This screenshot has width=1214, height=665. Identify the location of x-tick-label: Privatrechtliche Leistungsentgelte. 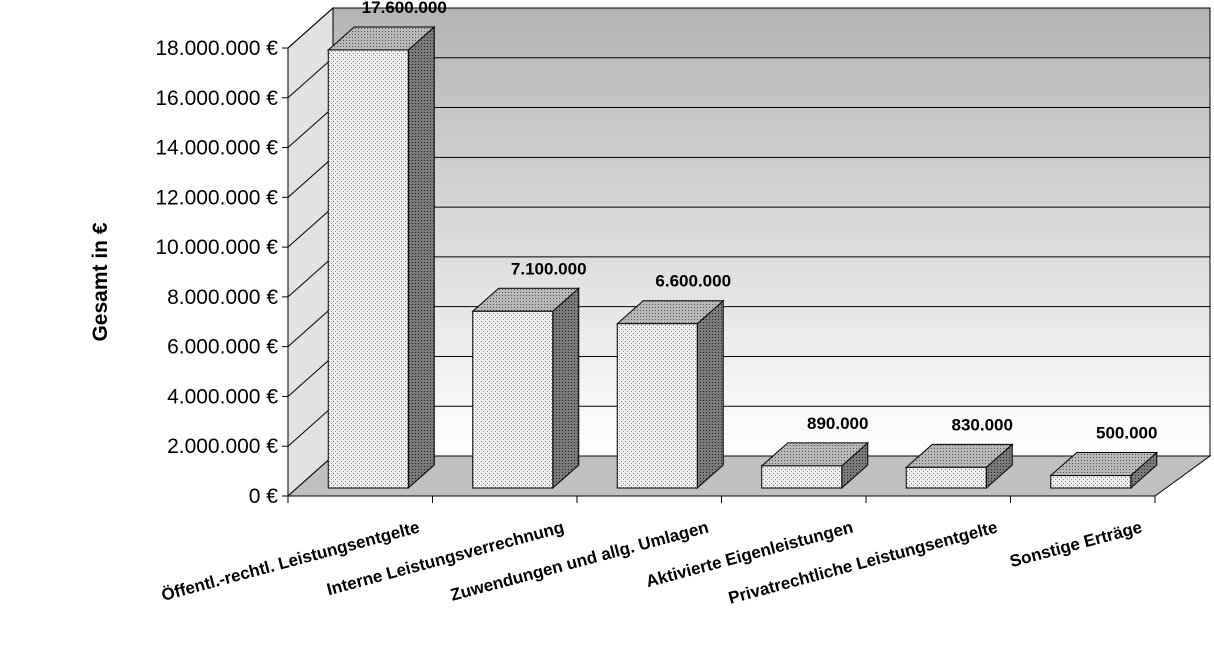
(862, 563).